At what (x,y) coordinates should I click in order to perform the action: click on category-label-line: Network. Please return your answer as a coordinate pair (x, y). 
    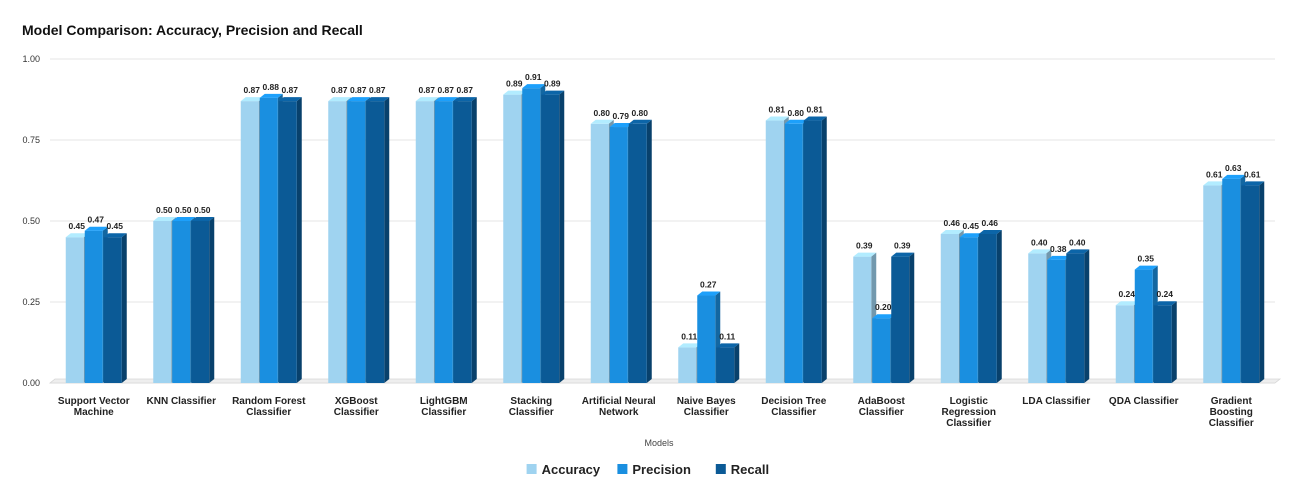
    Looking at the image, I should click on (619, 412).